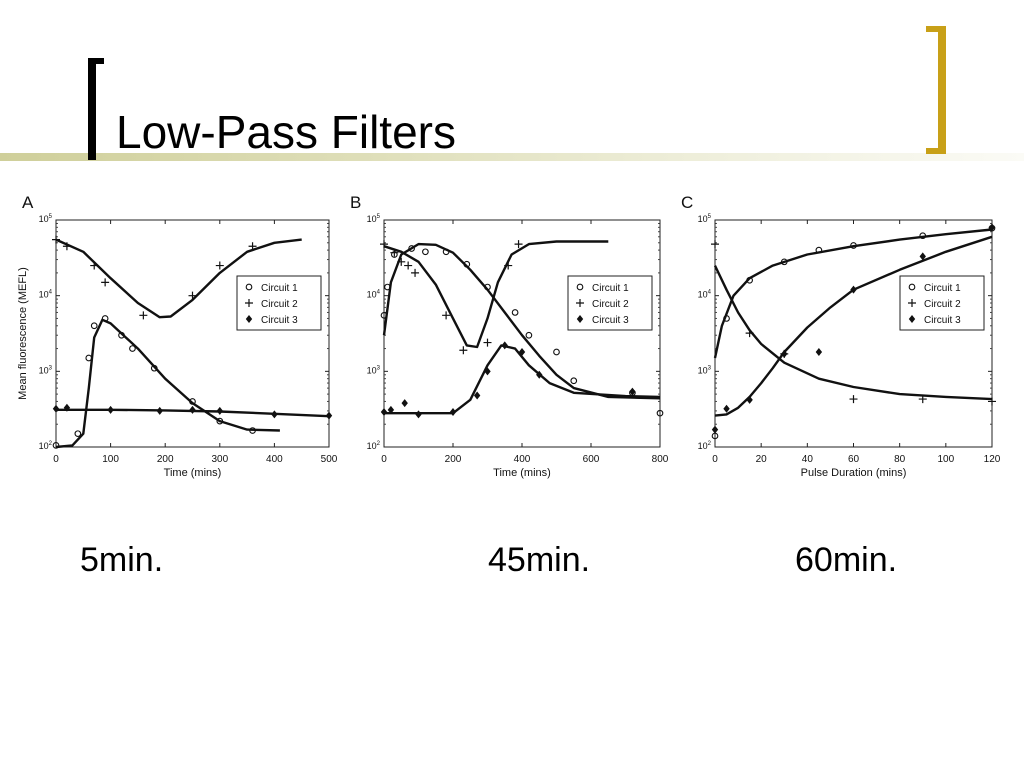 This screenshot has height=768, width=1024. What do you see at coordinates (279, 288) in the screenshot?
I see `panel-a-legend-label: Circuit 1` at bounding box center [279, 288].